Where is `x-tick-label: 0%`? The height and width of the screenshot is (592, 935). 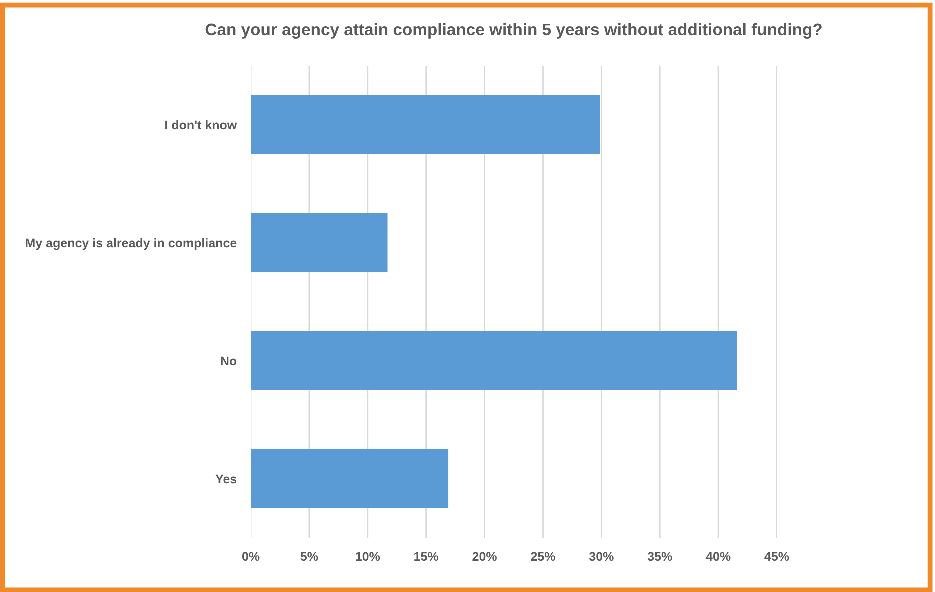
x-tick-label: 0% is located at coordinates (251, 557).